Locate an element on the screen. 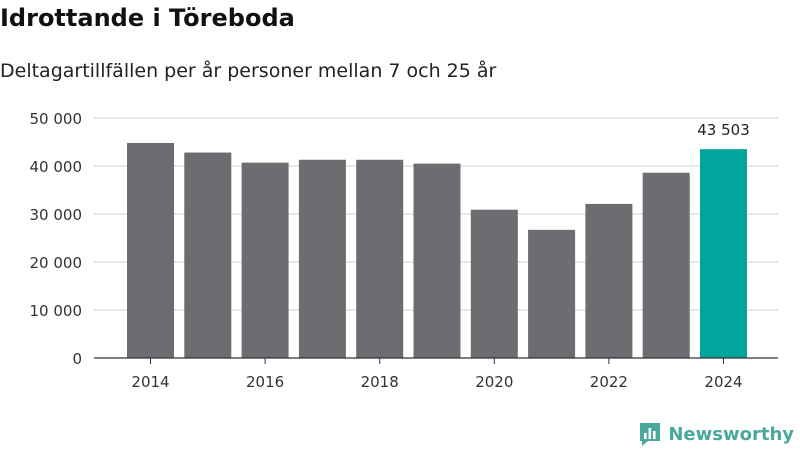 This screenshot has height=450, width=800. chart-title: Idrottande i Töreboda is located at coordinates (147, 18).